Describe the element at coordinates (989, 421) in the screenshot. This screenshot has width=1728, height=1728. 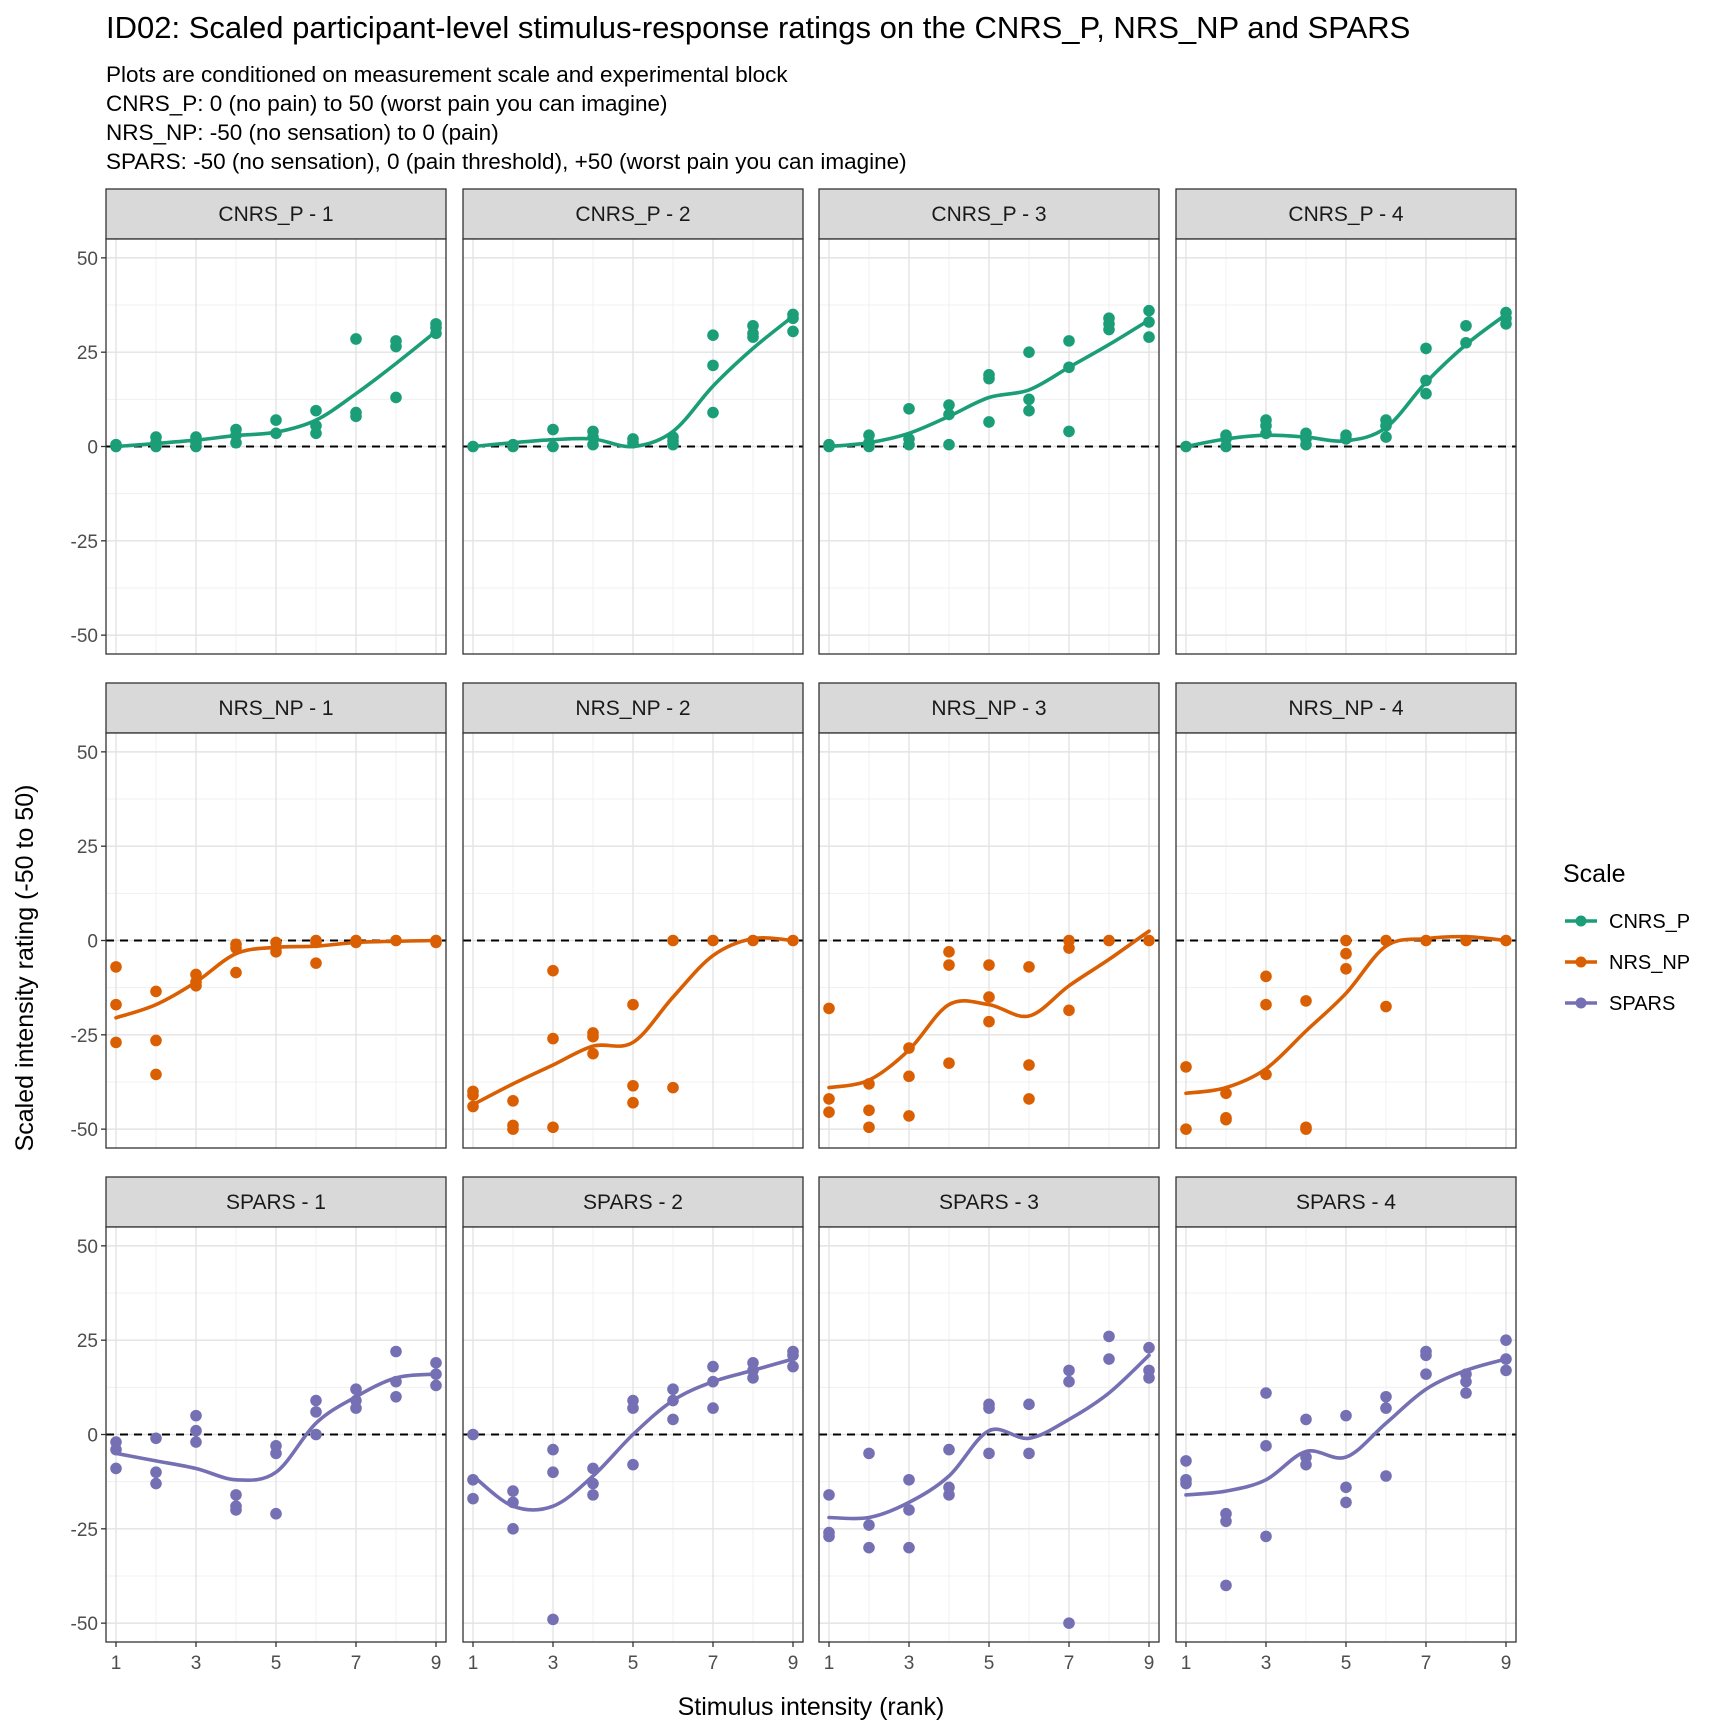
I see `facet-panel: CNRS_P - 3` at that location.